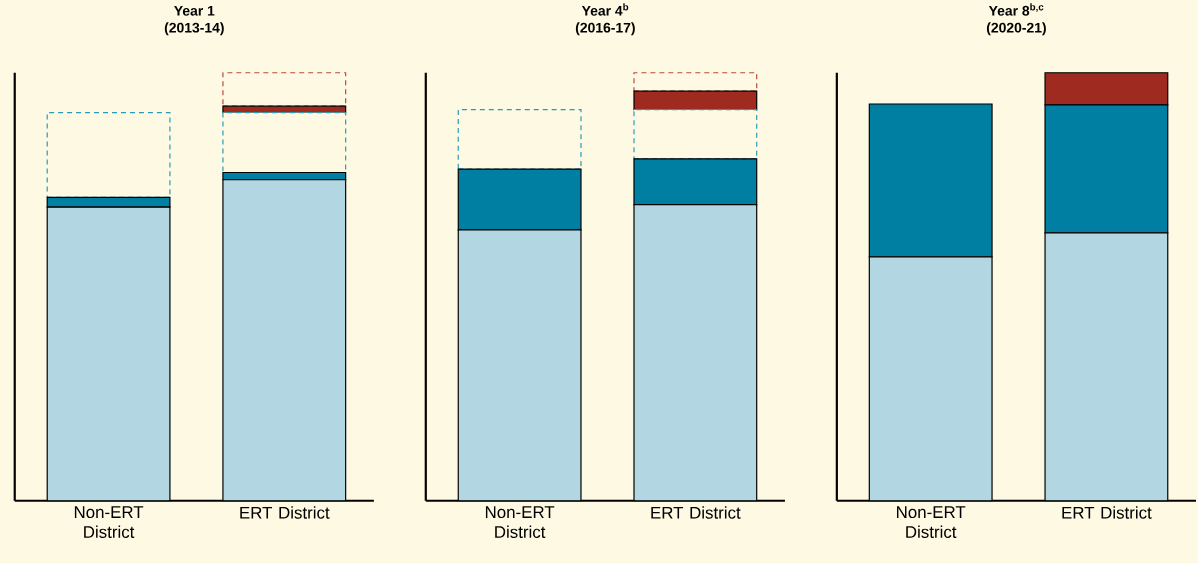  What do you see at coordinates (194, 11) in the screenshot?
I see `chart-title: Year 1` at bounding box center [194, 11].